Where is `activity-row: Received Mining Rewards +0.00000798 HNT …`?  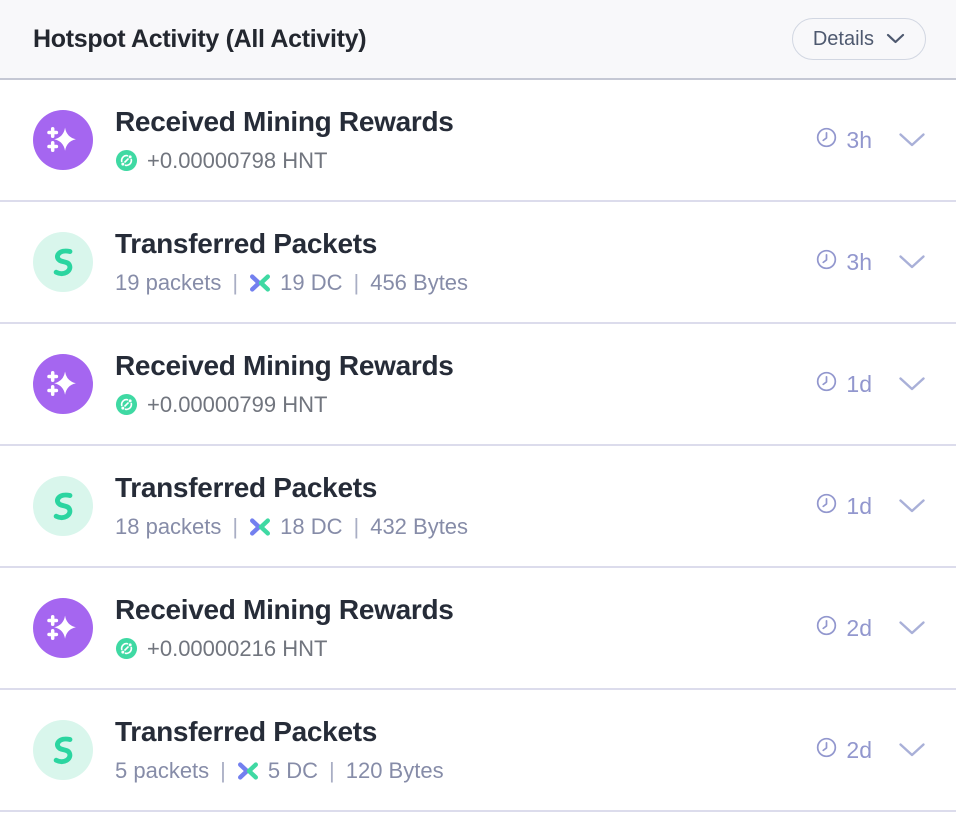 activity-row: Received Mining Rewards +0.00000798 HNT … is located at coordinates (478, 141).